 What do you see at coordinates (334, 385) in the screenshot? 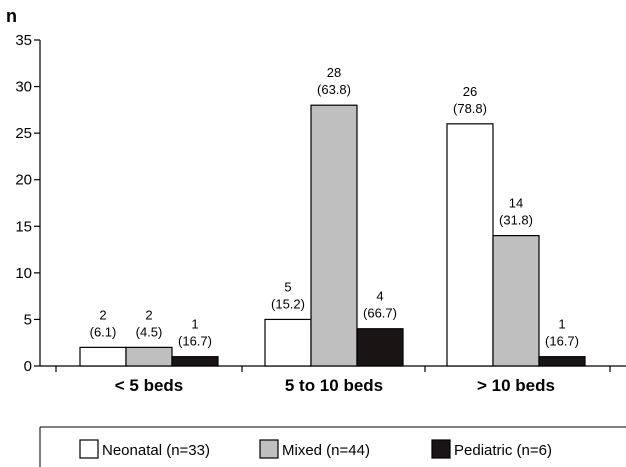
I see `x-category-label: 5 to 10 beds` at bounding box center [334, 385].